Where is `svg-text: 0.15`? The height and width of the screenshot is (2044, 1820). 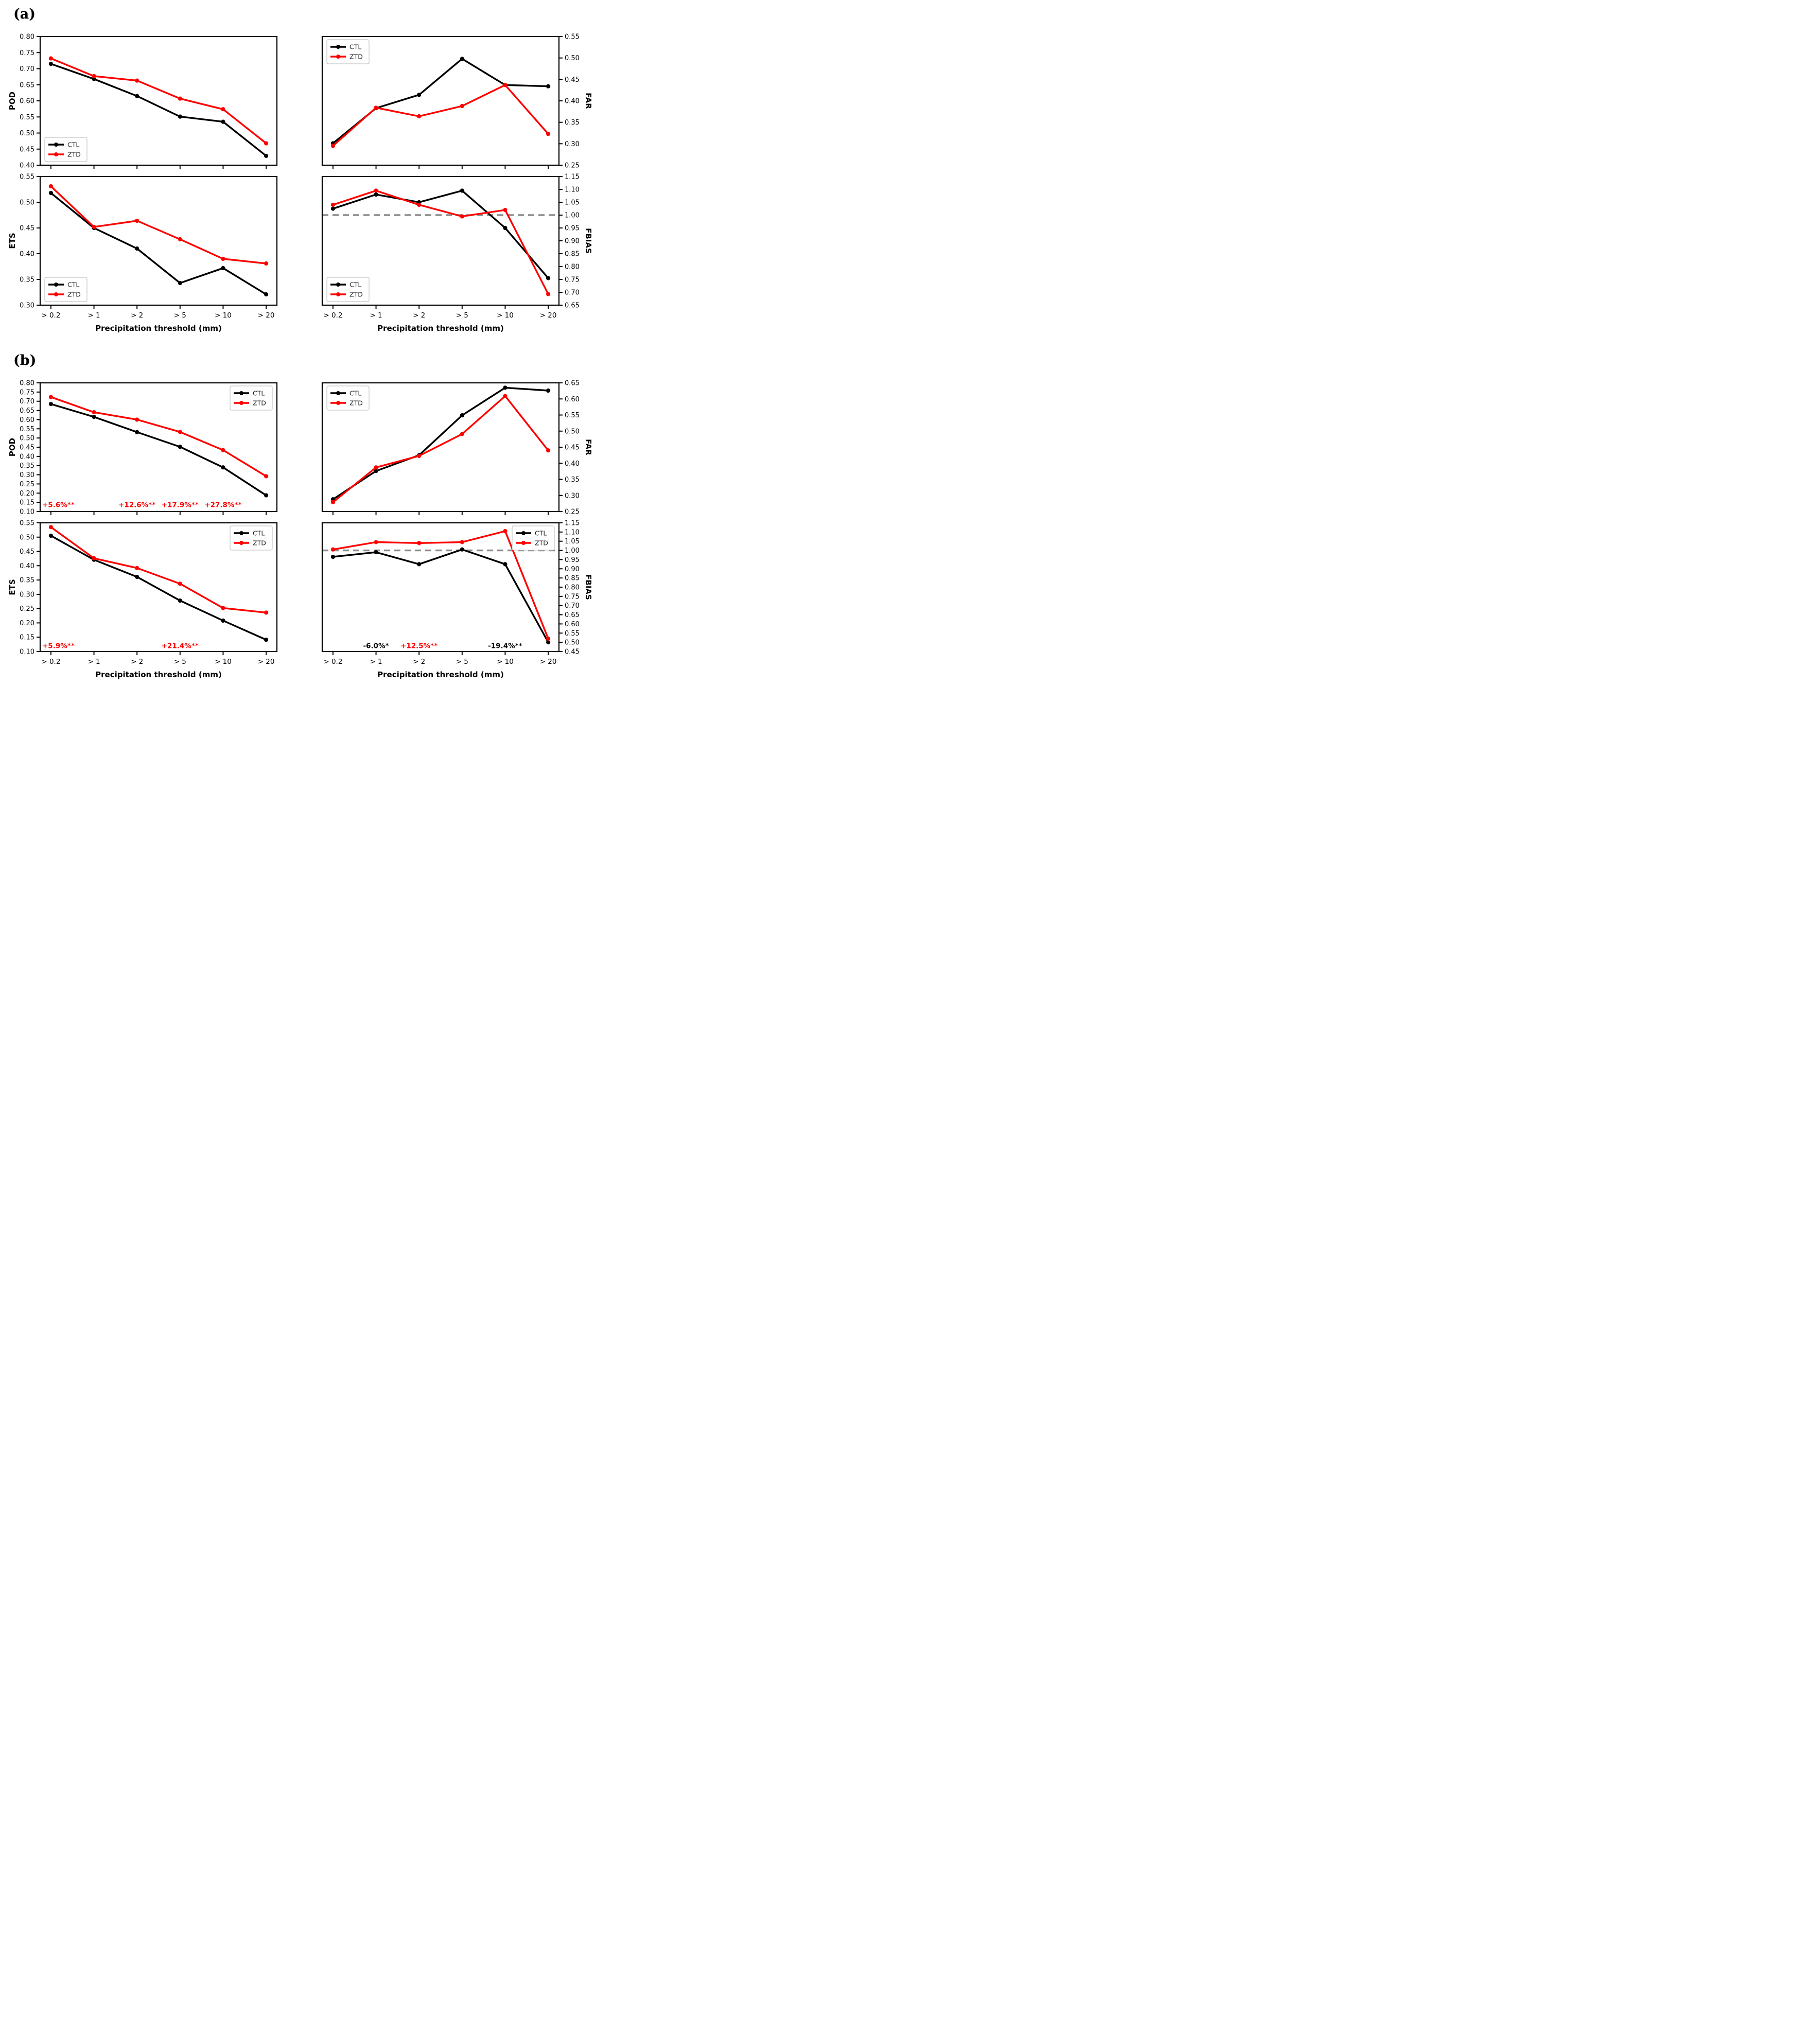
svg-text: 0.15 is located at coordinates (27, 503).